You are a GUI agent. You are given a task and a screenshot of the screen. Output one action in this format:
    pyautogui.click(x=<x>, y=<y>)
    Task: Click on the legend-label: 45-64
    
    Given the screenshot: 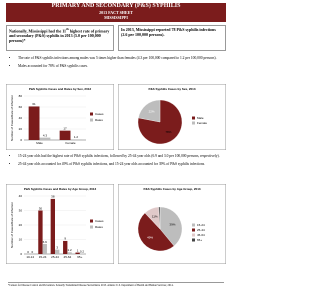 What is the action you would take?
    pyautogui.click(x=201, y=235)
    